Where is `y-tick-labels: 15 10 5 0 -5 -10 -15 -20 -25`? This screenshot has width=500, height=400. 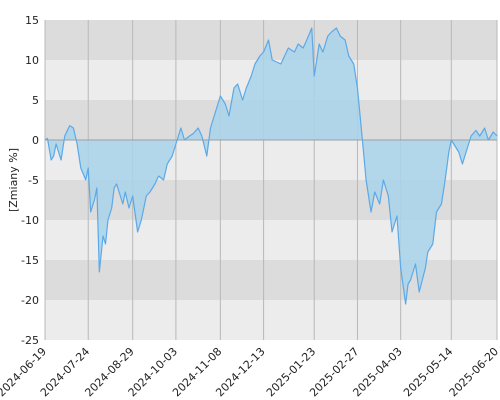 y-tick-labels: 15 10 5 0 -5 -10 -15 -20 -25 is located at coordinates (30, 180).